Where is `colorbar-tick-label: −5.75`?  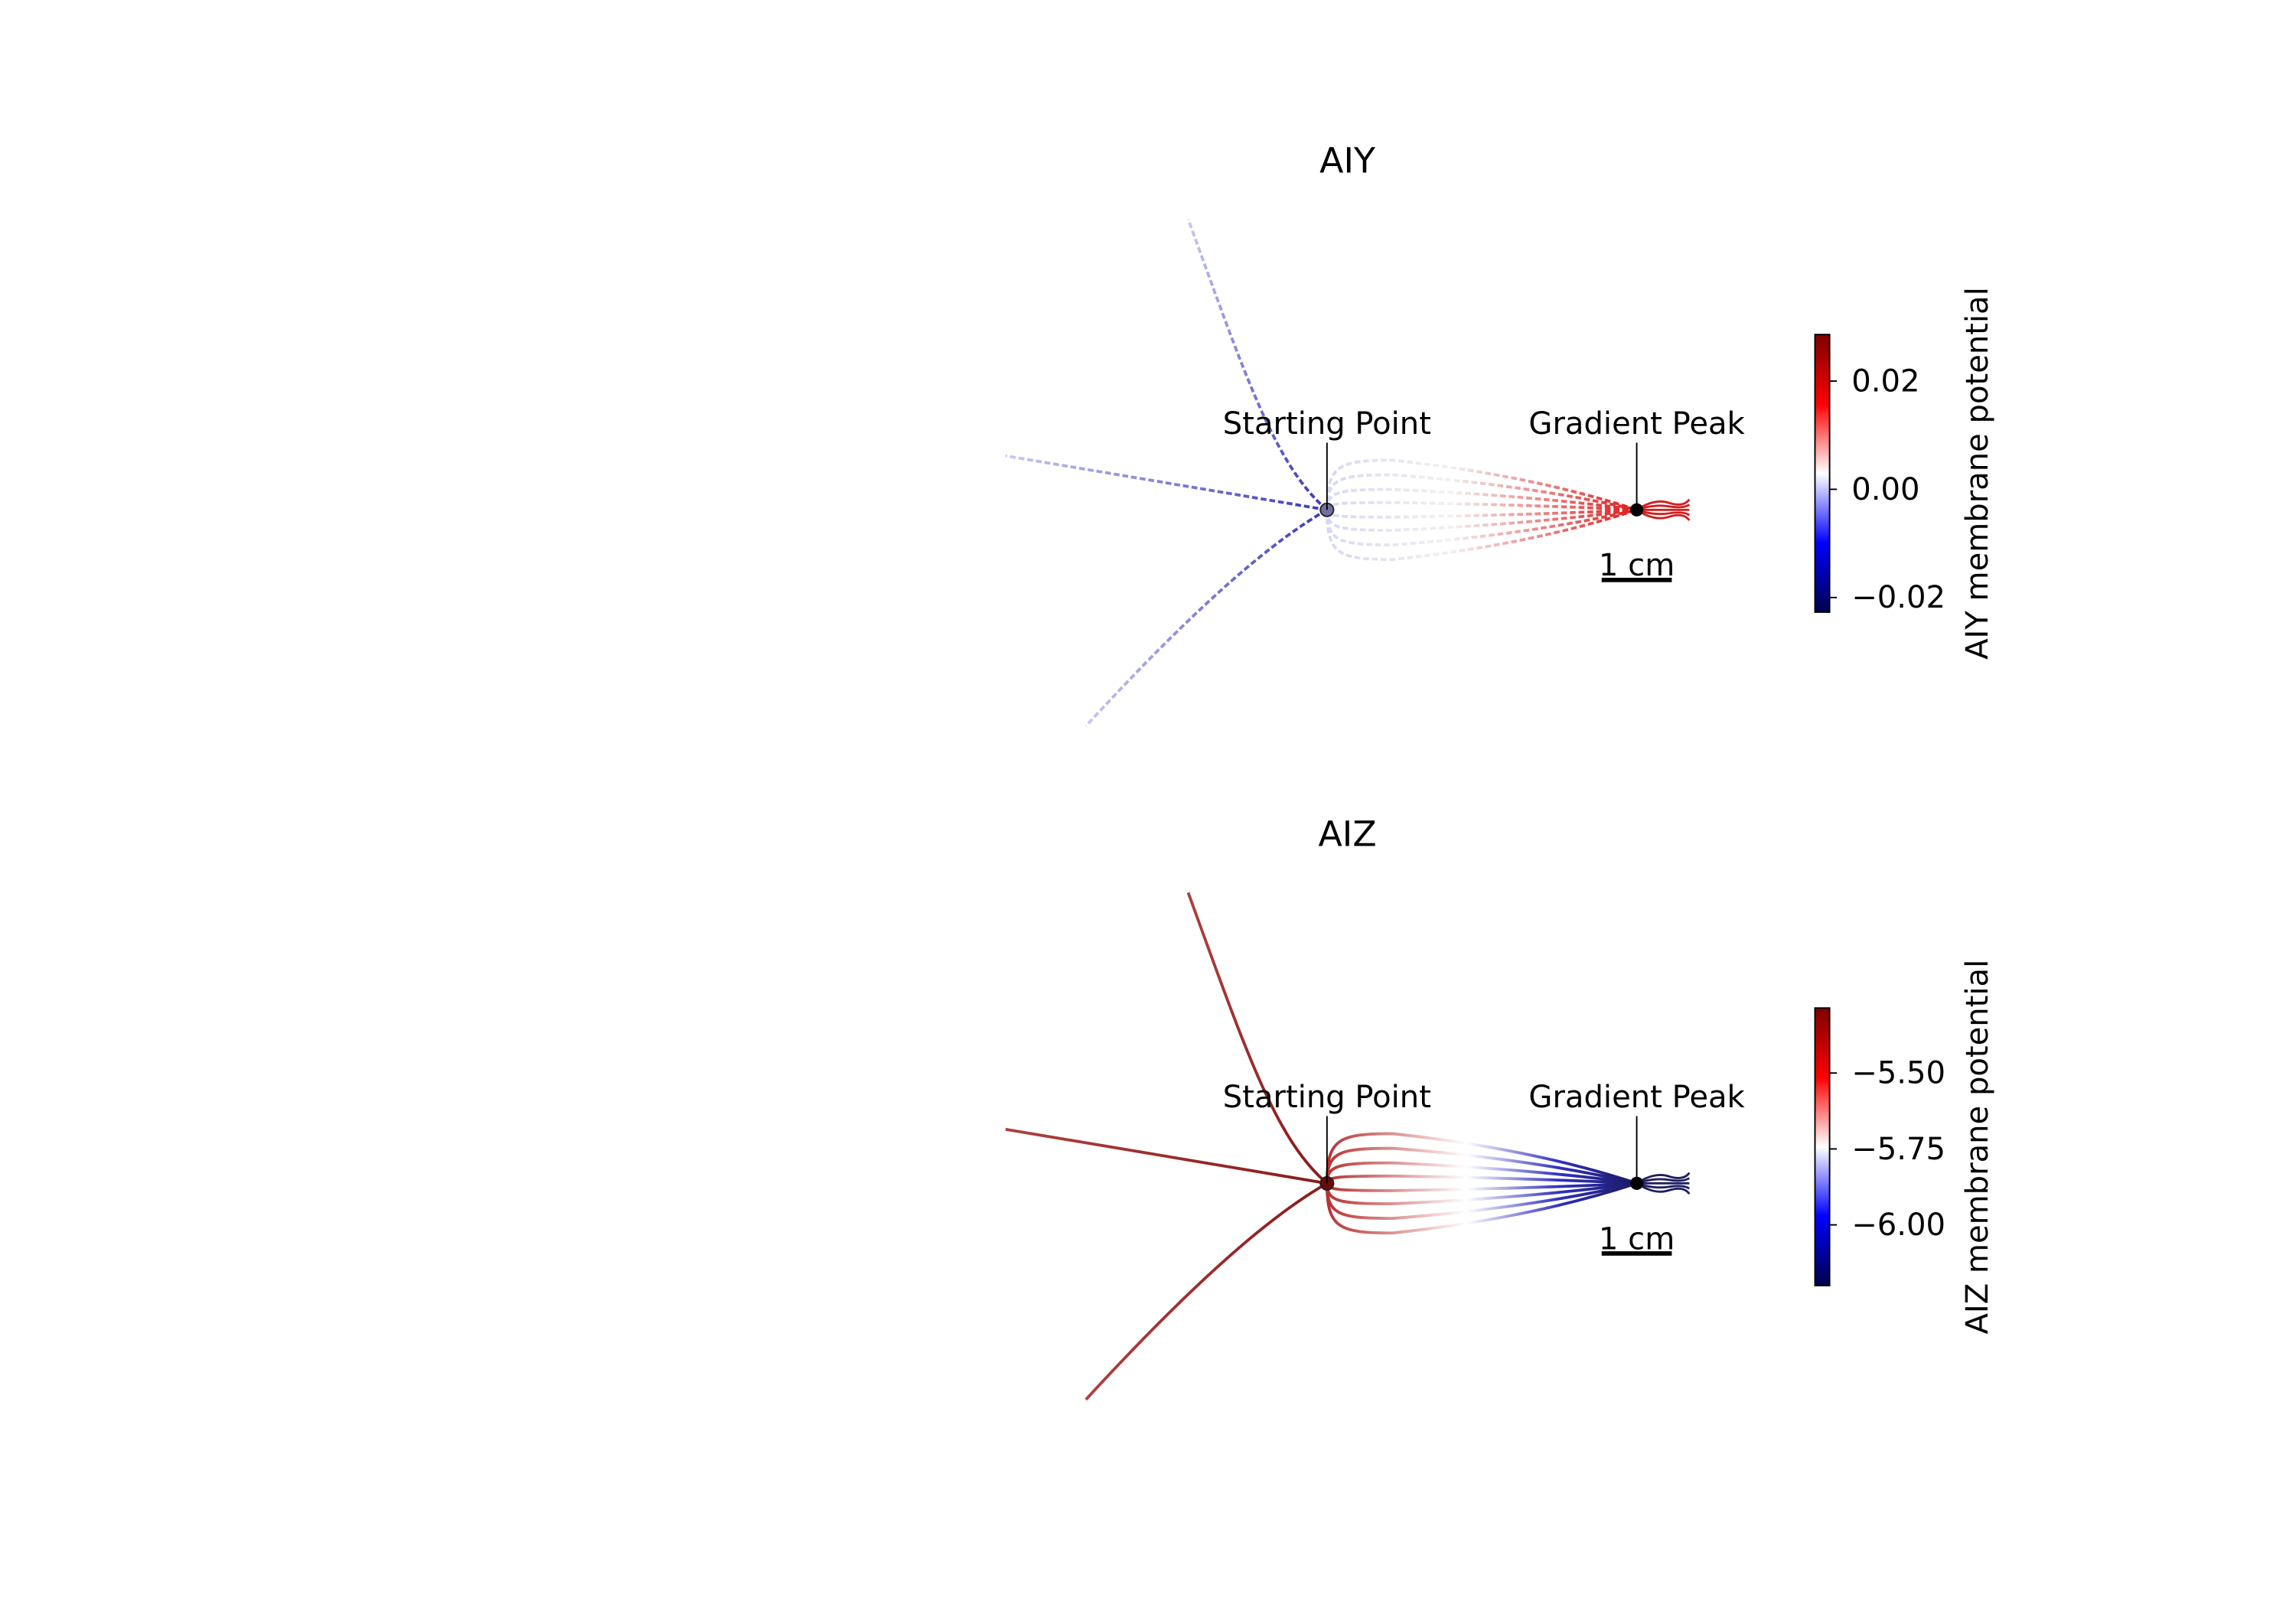
colorbar-tick-label: −5.75 is located at coordinates (1898, 1149).